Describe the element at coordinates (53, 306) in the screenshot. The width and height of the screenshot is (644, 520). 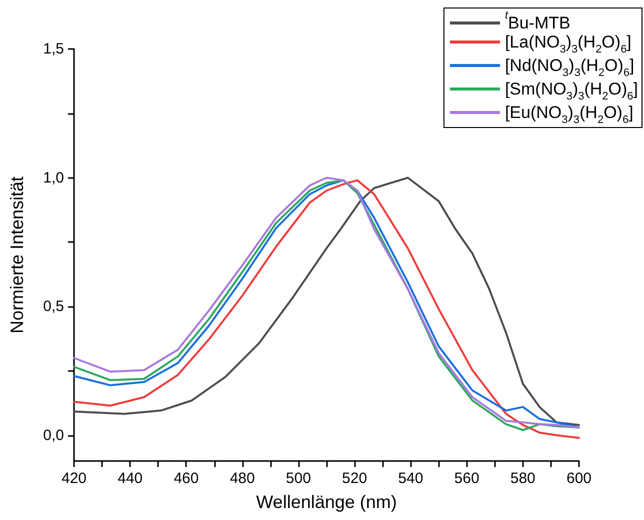
I see `y-tick-label: 0,5` at that location.